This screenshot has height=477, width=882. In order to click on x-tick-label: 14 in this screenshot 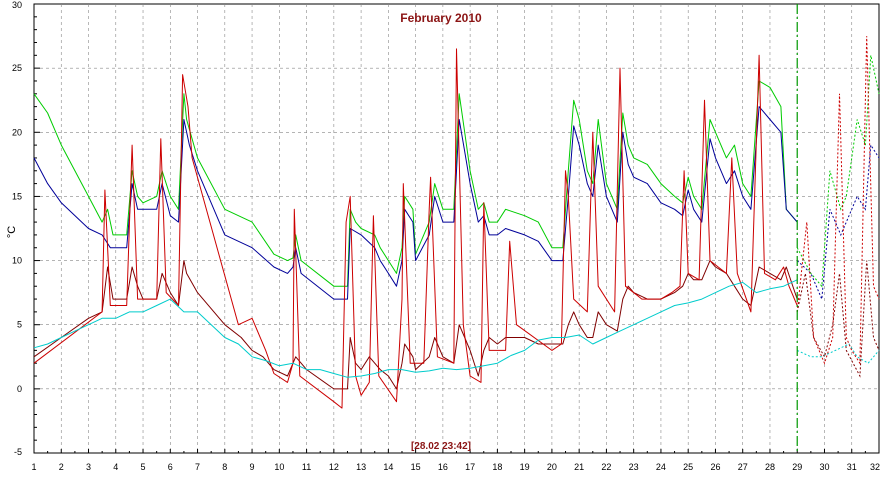, I will do `click(388, 467)`.